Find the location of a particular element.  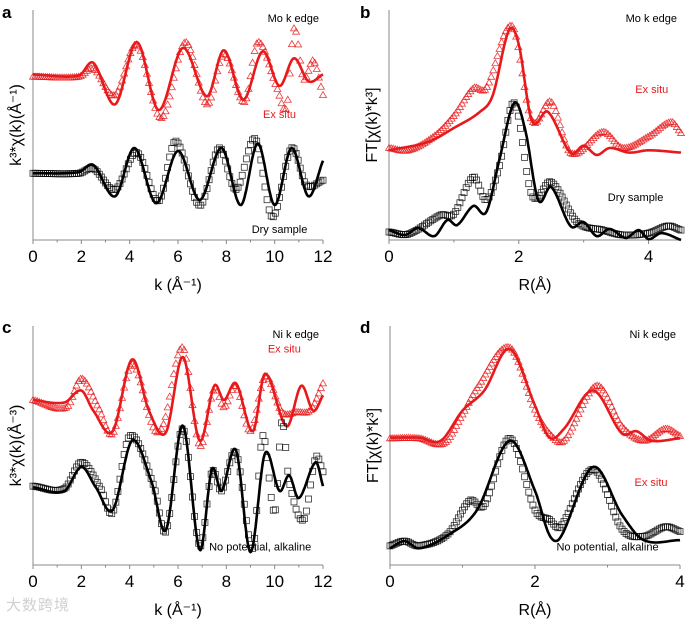

x-tick-label: 2 is located at coordinates (81, 581).